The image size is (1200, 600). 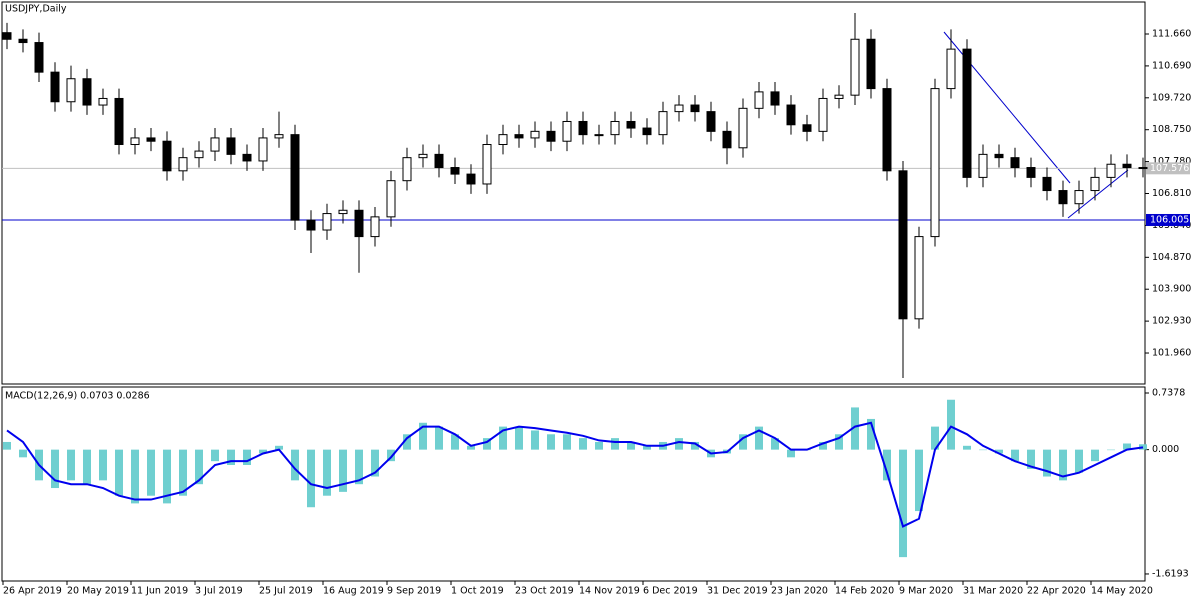 I want to click on last-price-label: 107.576, so click(x=1169, y=168).